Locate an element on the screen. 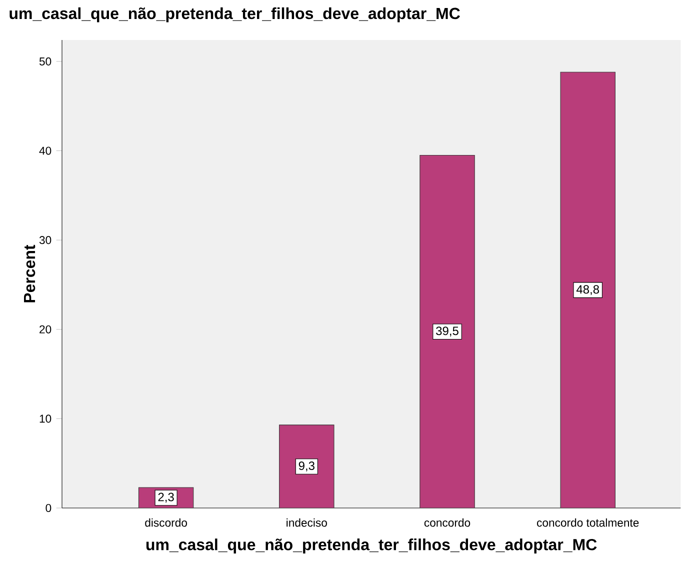  data-label: 48,8 is located at coordinates (588, 290).